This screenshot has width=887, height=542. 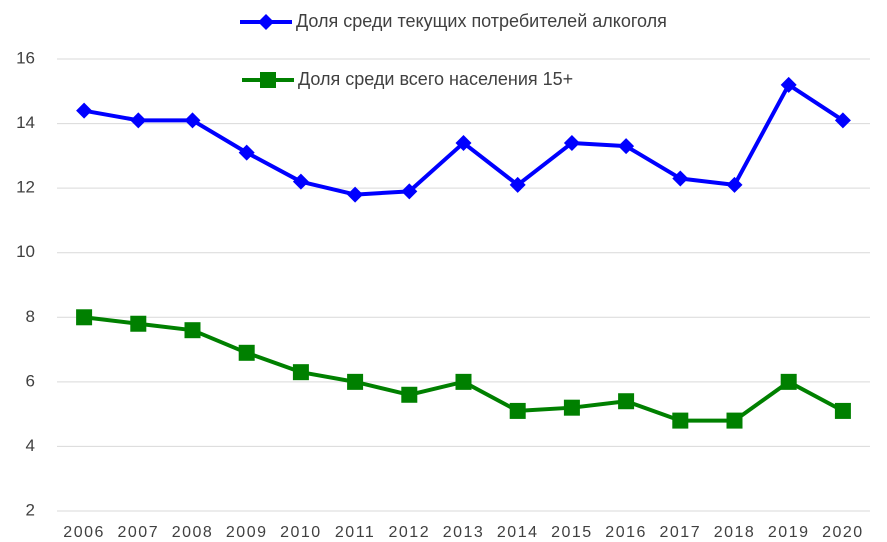 What do you see at coordinates (193, 532) in the screenshot?
I see `x-tick-label: 2008` at bounding box center [193, 532].